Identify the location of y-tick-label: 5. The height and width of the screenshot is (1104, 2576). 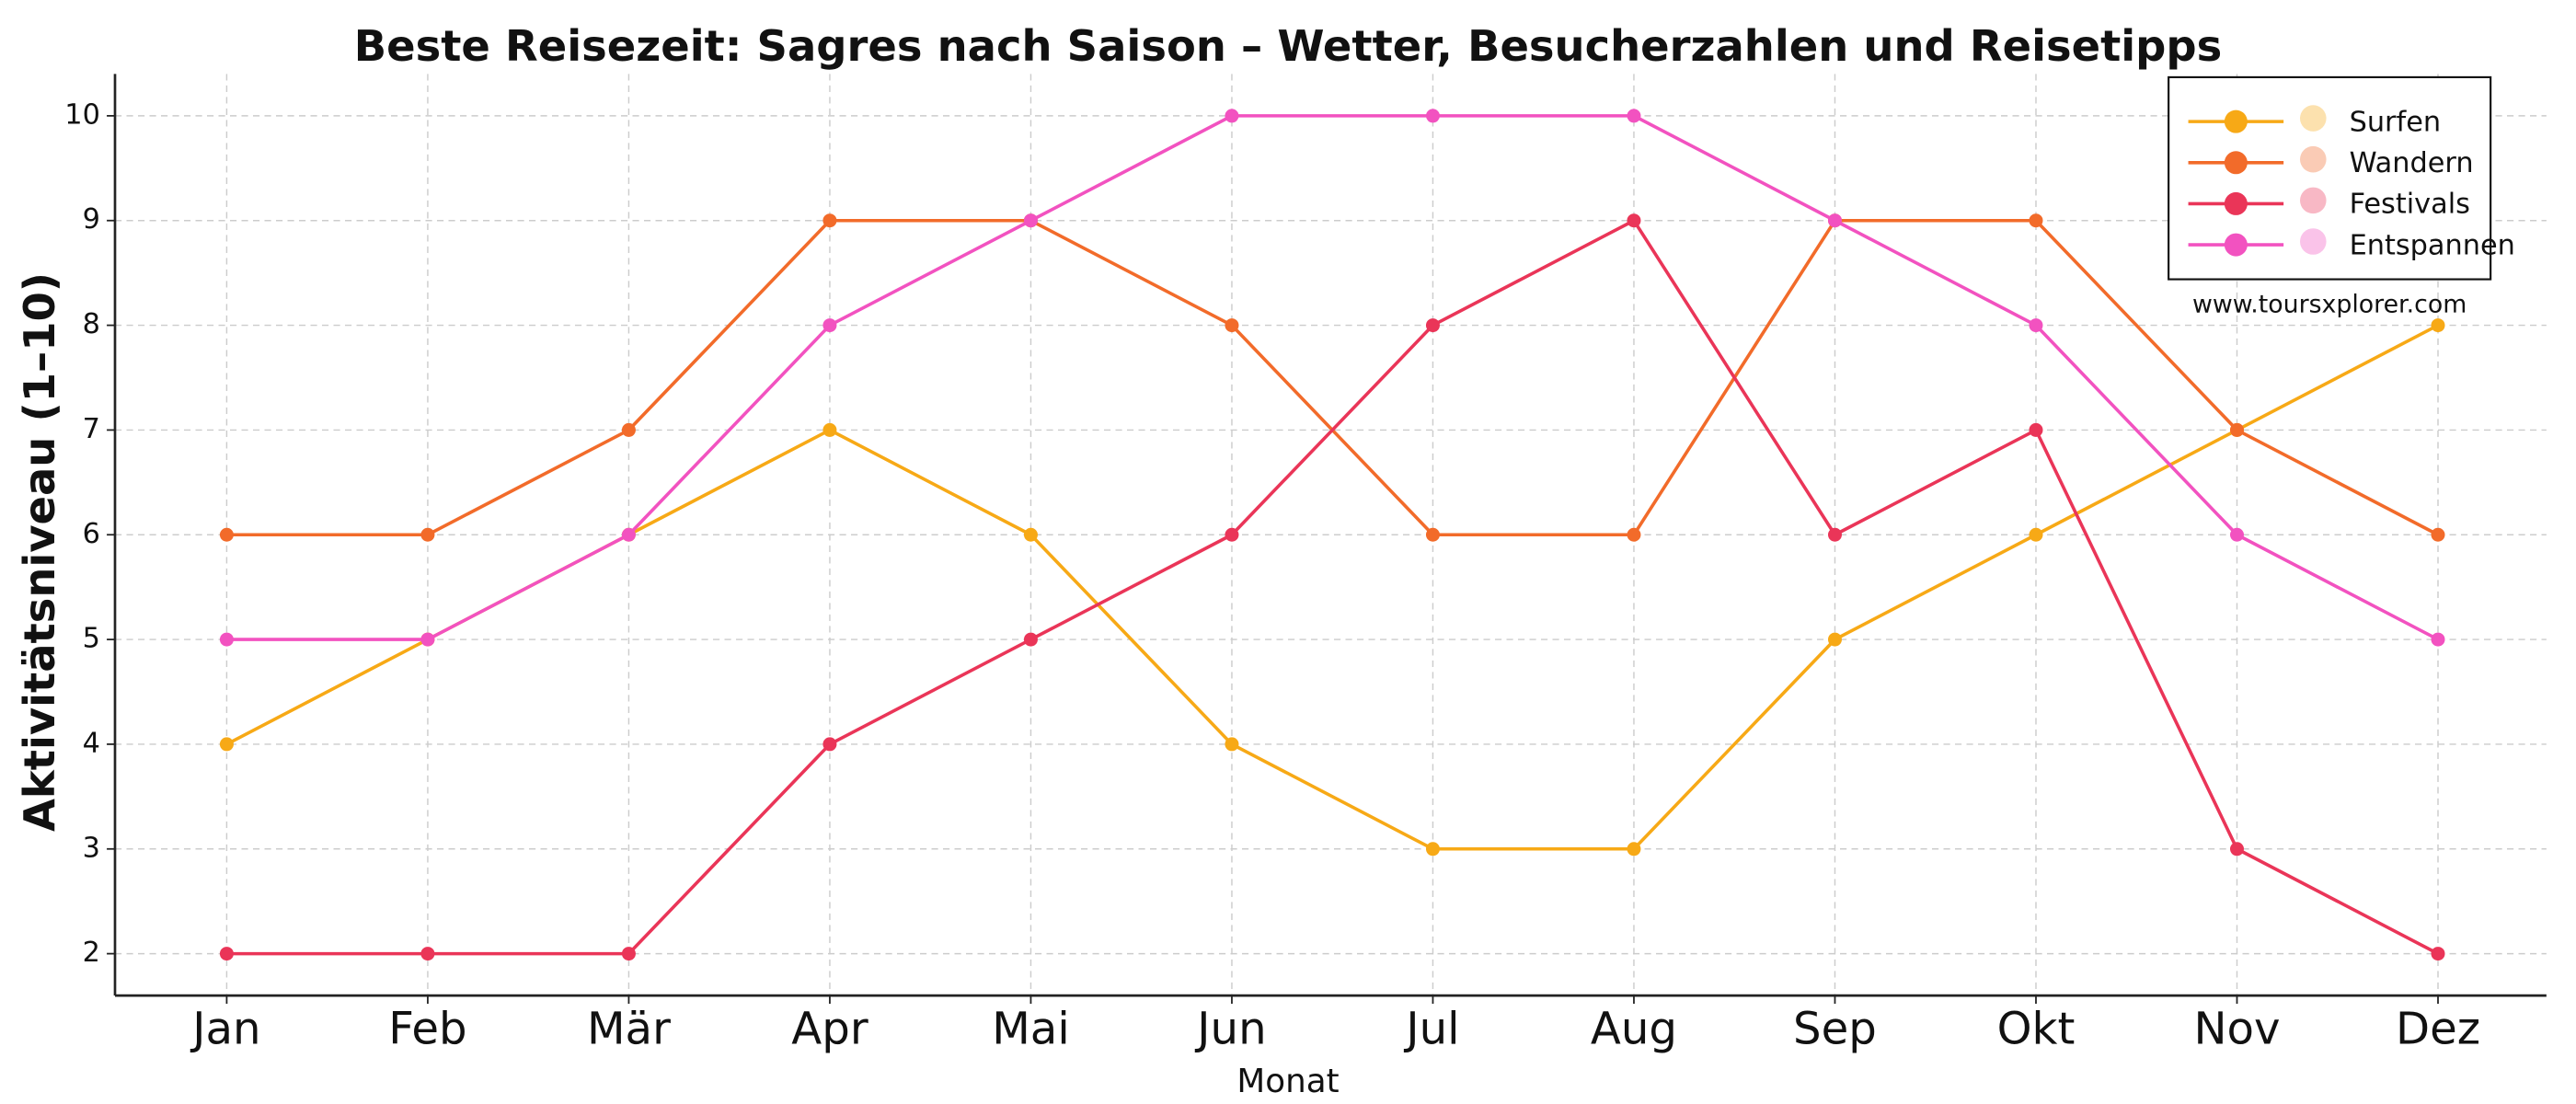
(91, 639).